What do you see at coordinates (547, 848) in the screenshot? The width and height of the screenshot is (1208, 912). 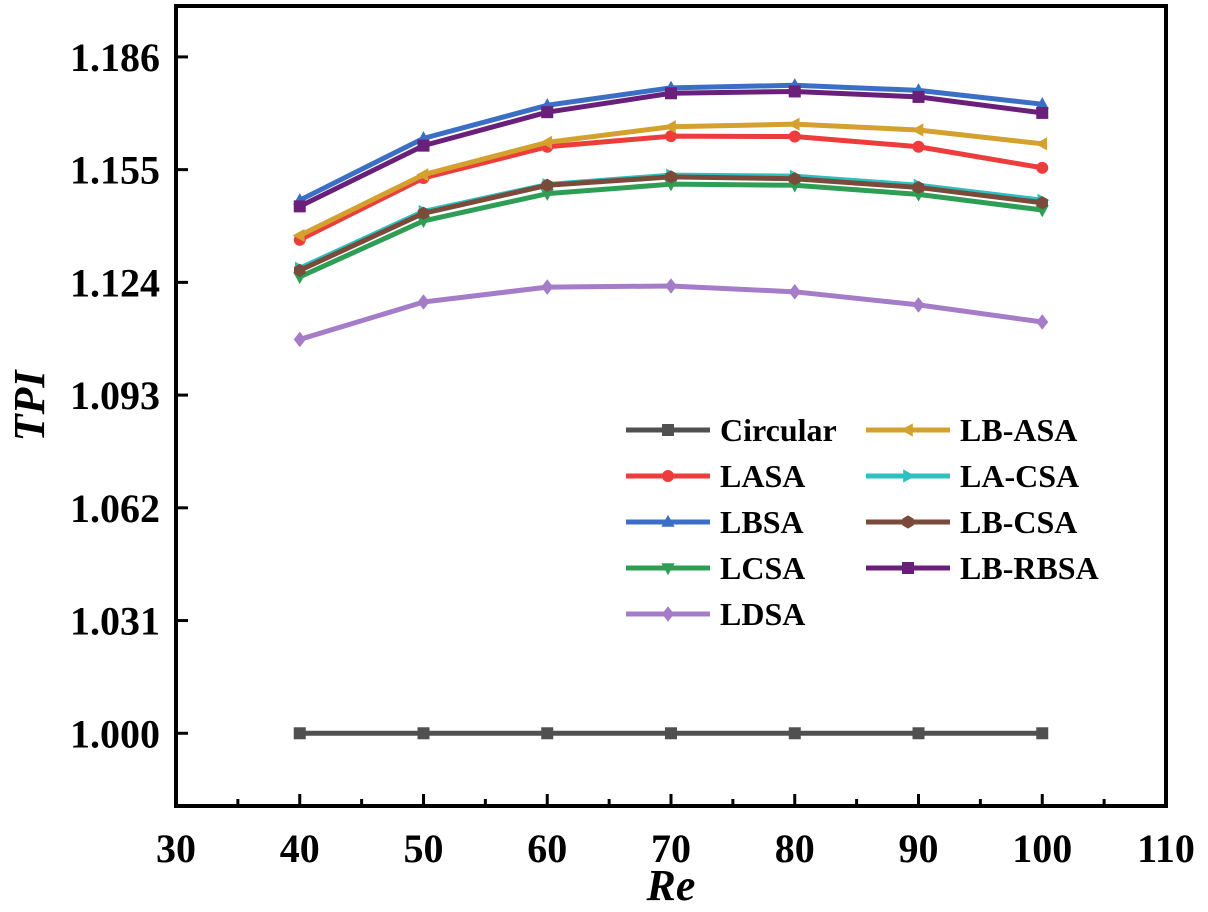 I see `x-tick-label: 60` at bounding box center [547, 848].